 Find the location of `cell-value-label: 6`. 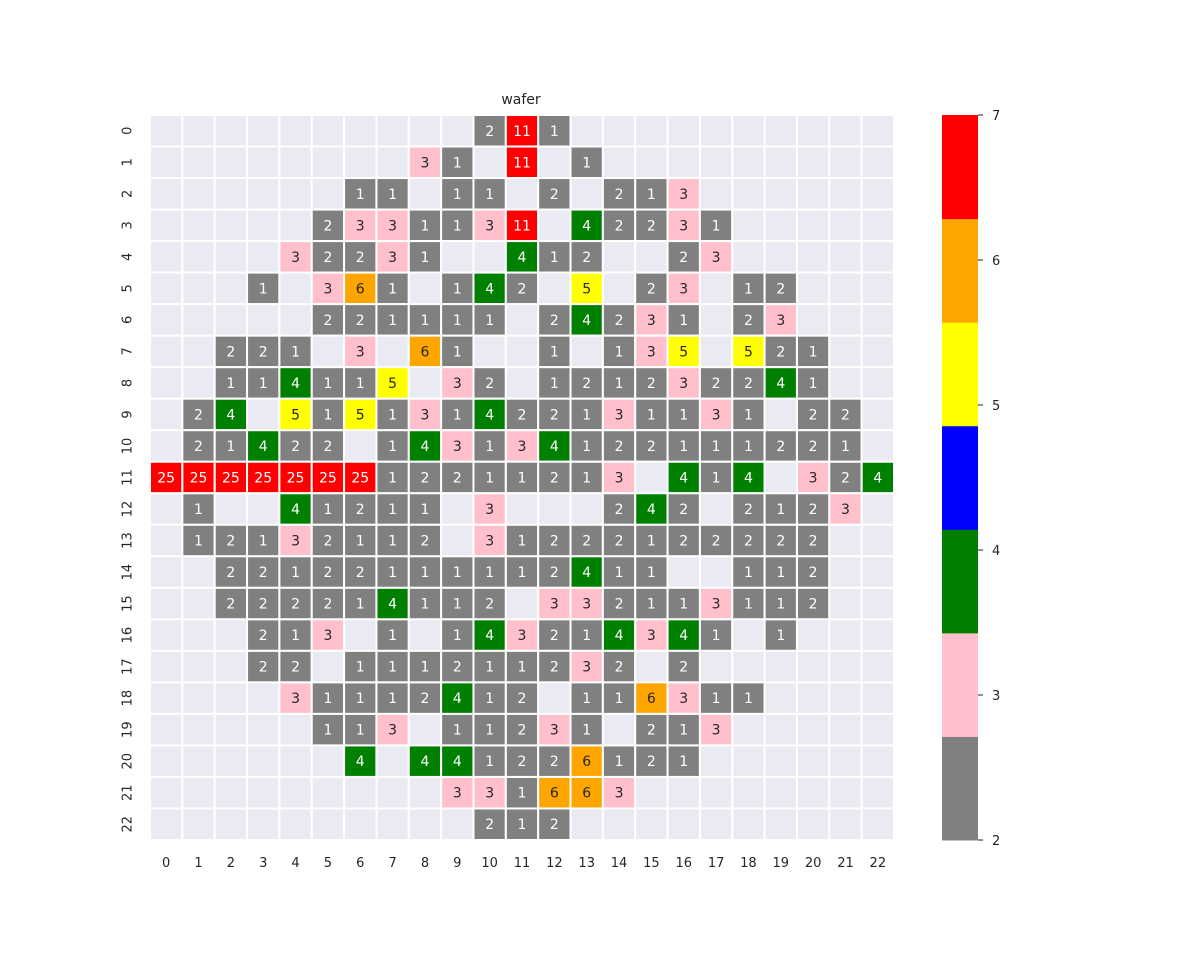

cell-value-label: 6 is located at coordinates (360, 289).